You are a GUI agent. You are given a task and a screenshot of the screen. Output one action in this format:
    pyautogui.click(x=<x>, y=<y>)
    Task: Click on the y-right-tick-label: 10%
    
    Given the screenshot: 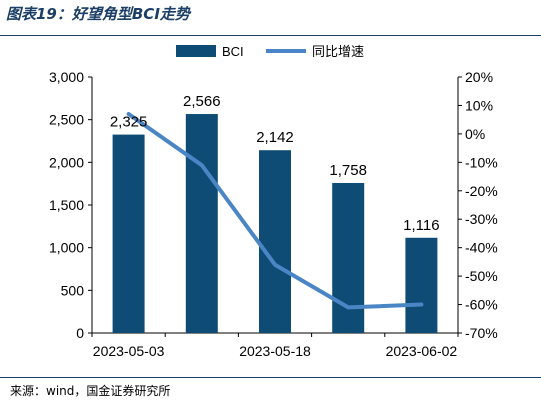 What is the action you would take?
    pyautogui.click(x=479, y=105)
    